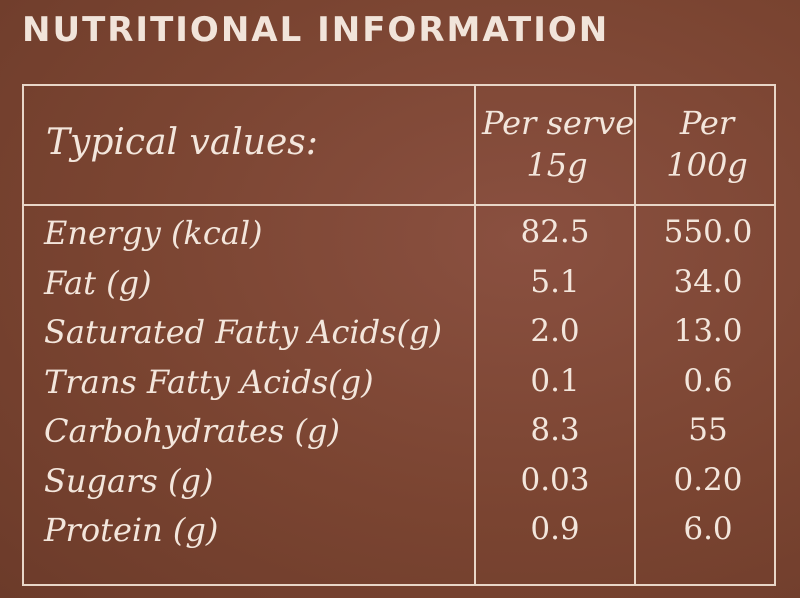 This screenshot has height=598, width=800. I want to click on per-100g-value: 34.0, so click(708, 281).